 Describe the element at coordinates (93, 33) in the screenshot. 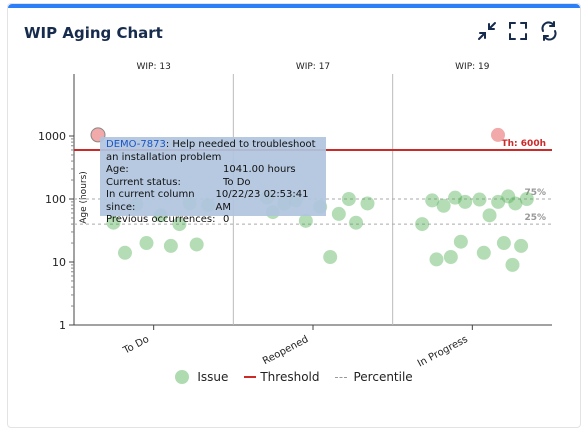

I see `card-title: WIP Aging Chart` at that location.